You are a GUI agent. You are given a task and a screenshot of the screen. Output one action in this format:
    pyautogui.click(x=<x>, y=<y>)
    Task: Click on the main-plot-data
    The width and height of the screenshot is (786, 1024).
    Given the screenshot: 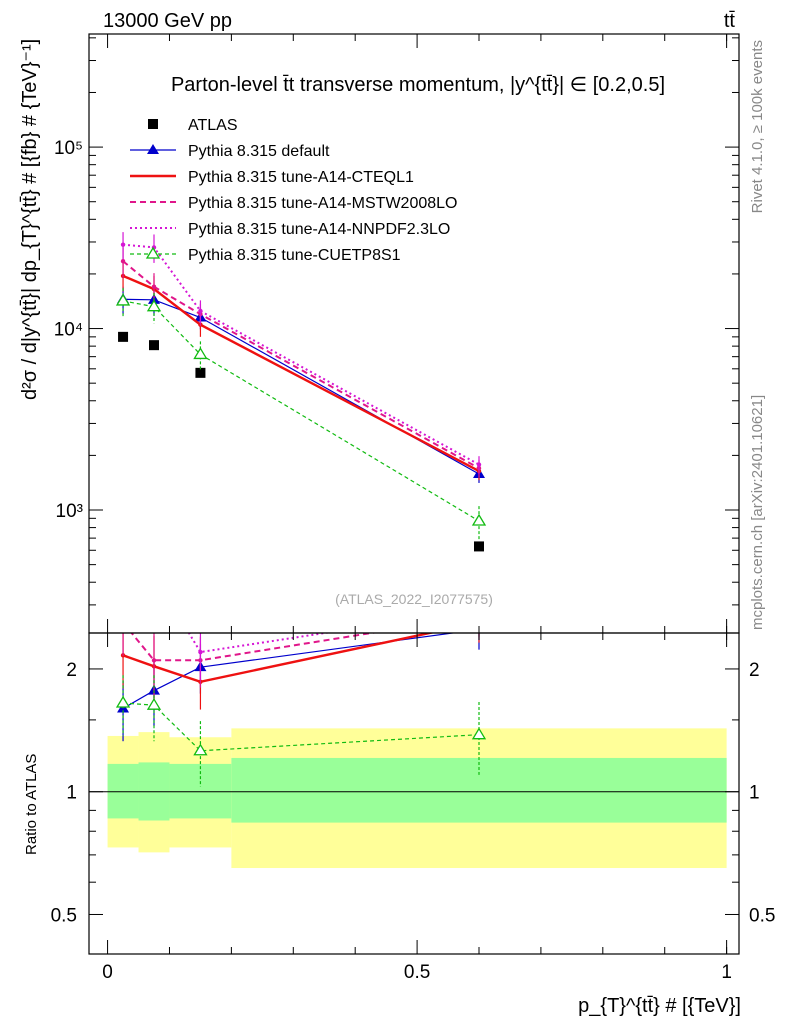 What is the action you would take?
    pyautogui.click(x=301, y=392)
    